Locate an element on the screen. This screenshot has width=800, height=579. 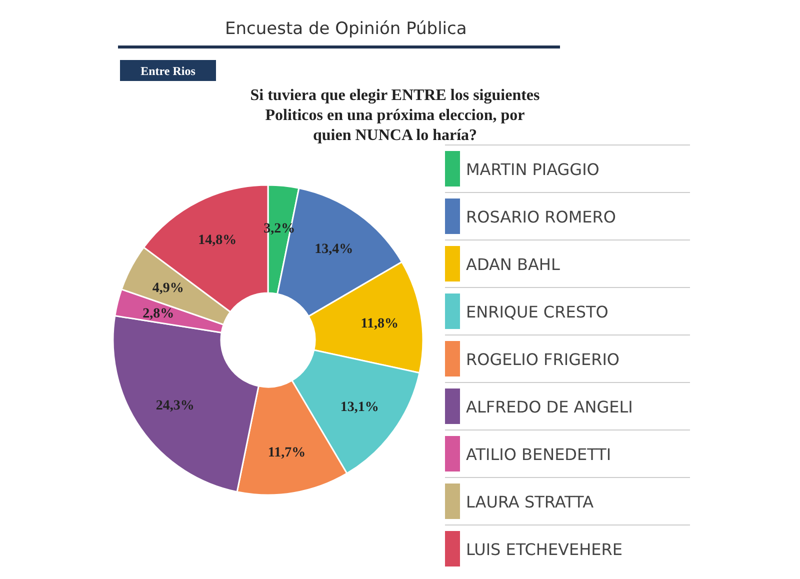
data-label: 4,9% is located at coordinates (168, 288).